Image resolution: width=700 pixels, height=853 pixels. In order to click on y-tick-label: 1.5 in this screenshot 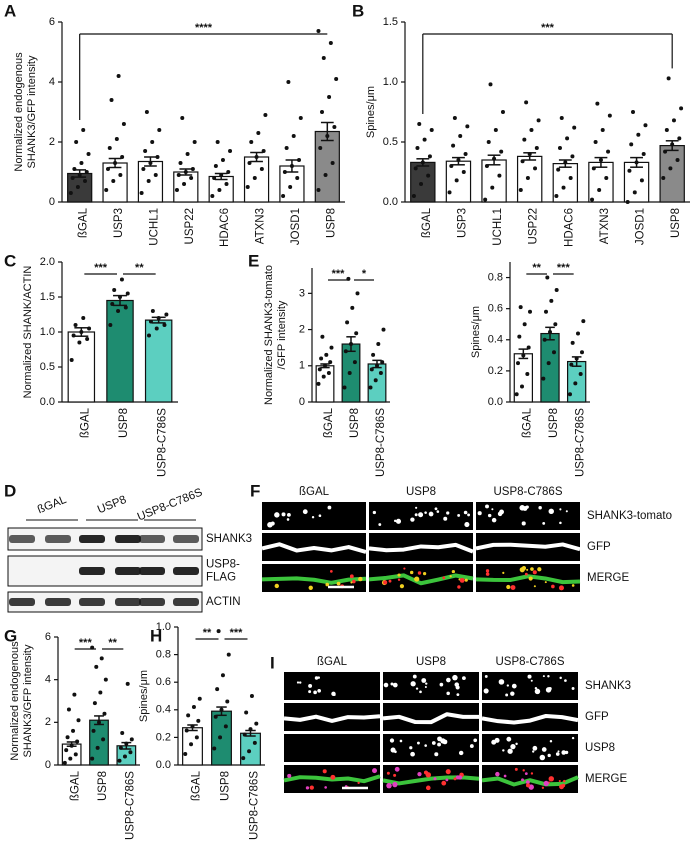, I will do `click(47, 297)`.